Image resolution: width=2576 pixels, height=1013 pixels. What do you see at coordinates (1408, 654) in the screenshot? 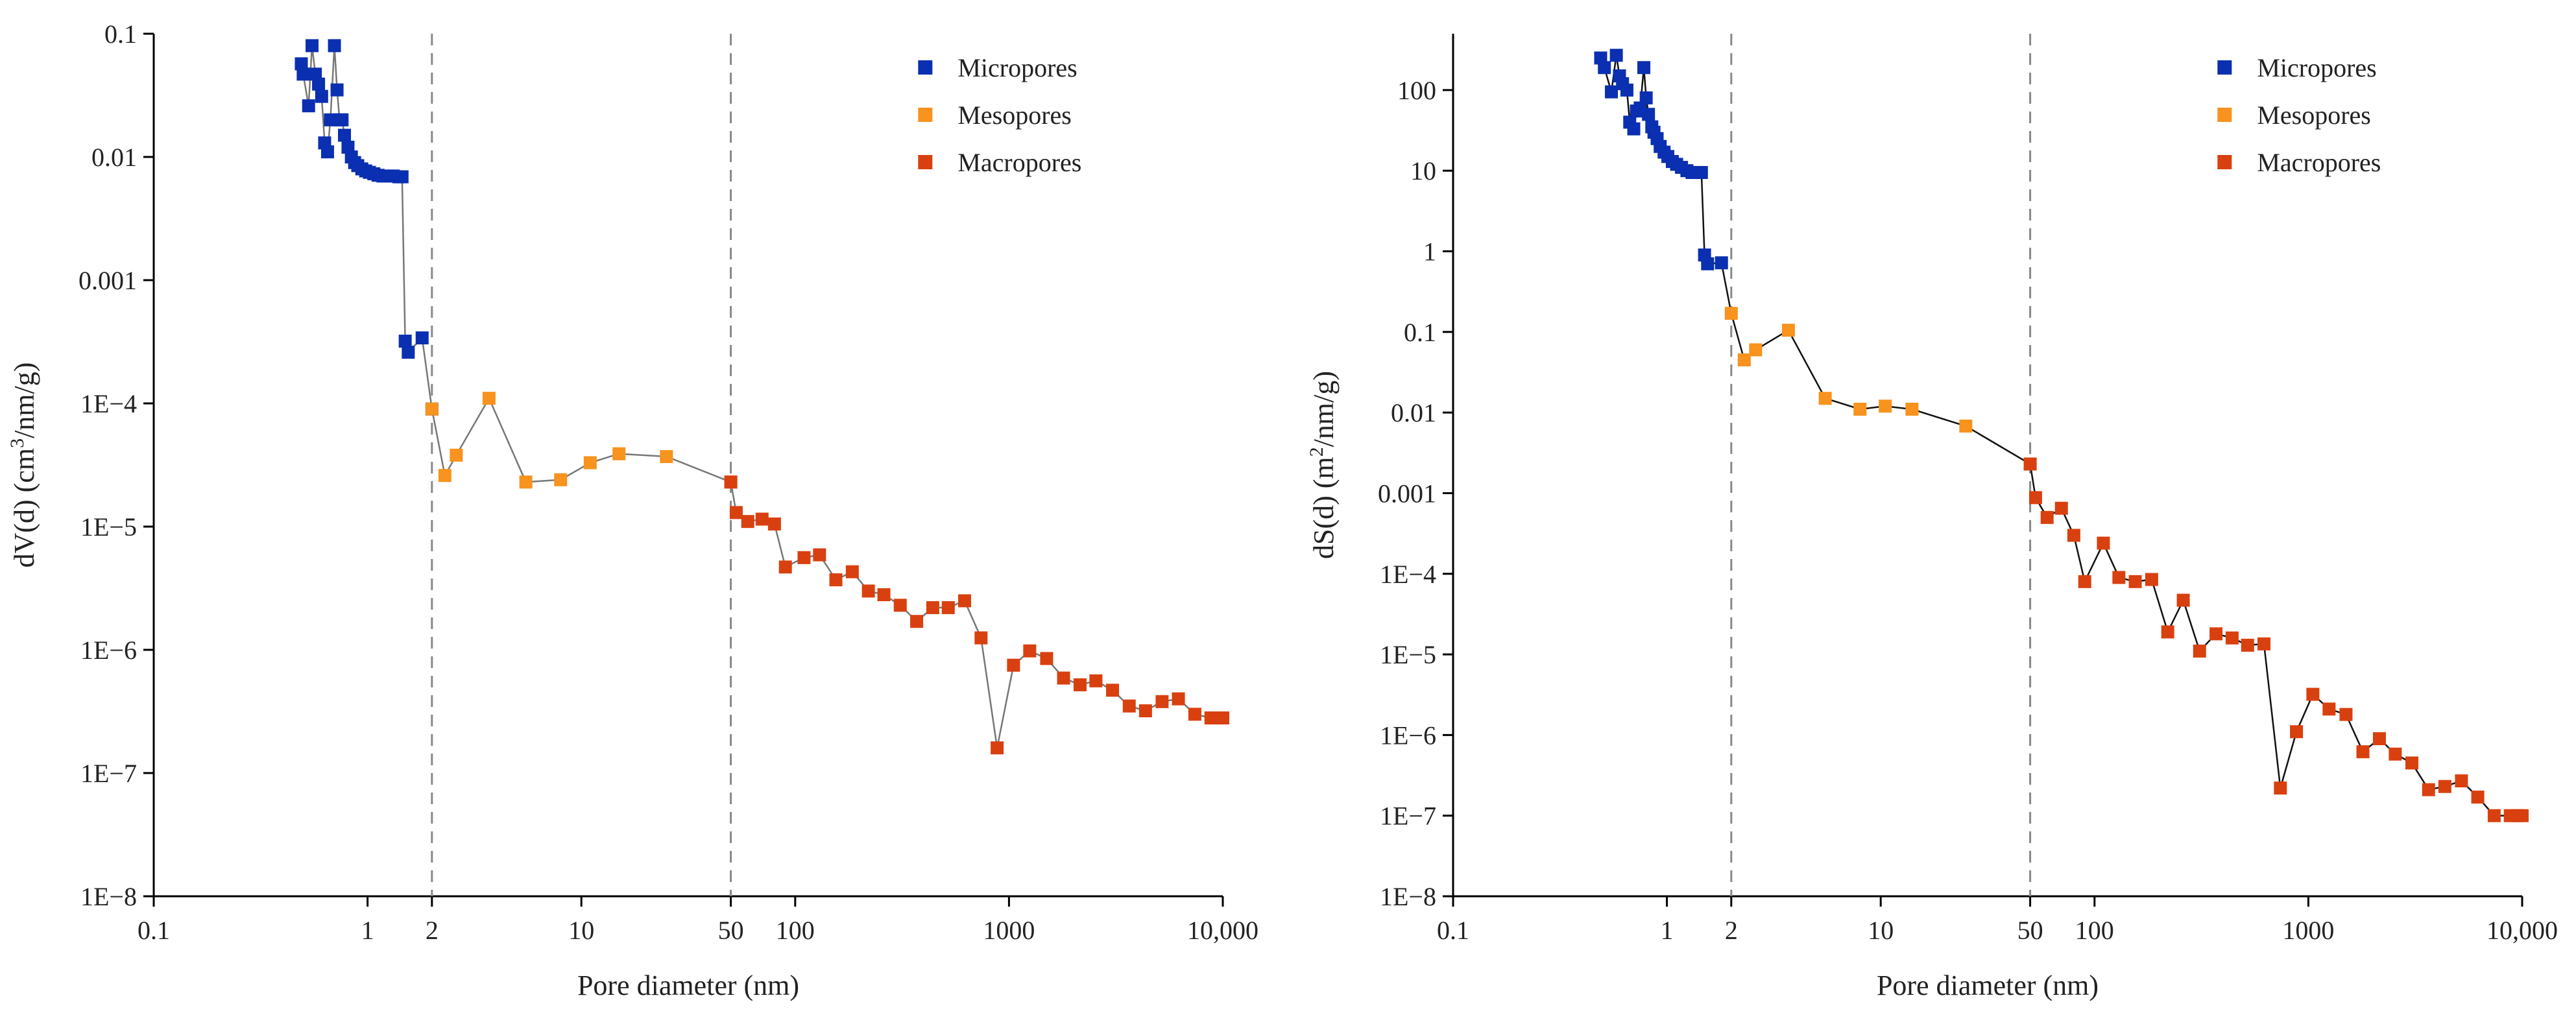
I see `right-y-tick-label: 1E−5` at bounding box center [1408, 654].